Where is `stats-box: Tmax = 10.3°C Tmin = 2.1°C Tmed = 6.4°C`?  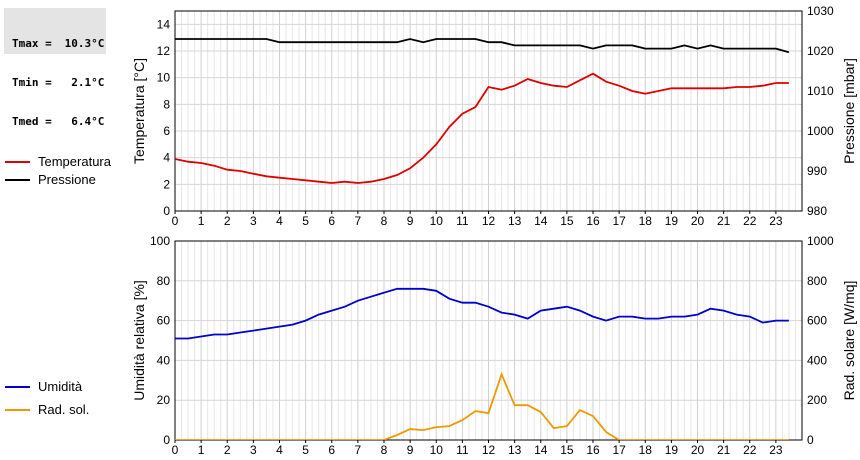 stats-box: Tmax = 10.3°C Tmin = 2.1°C Tmed = 6.4°C is located at coordinates (55, 68).